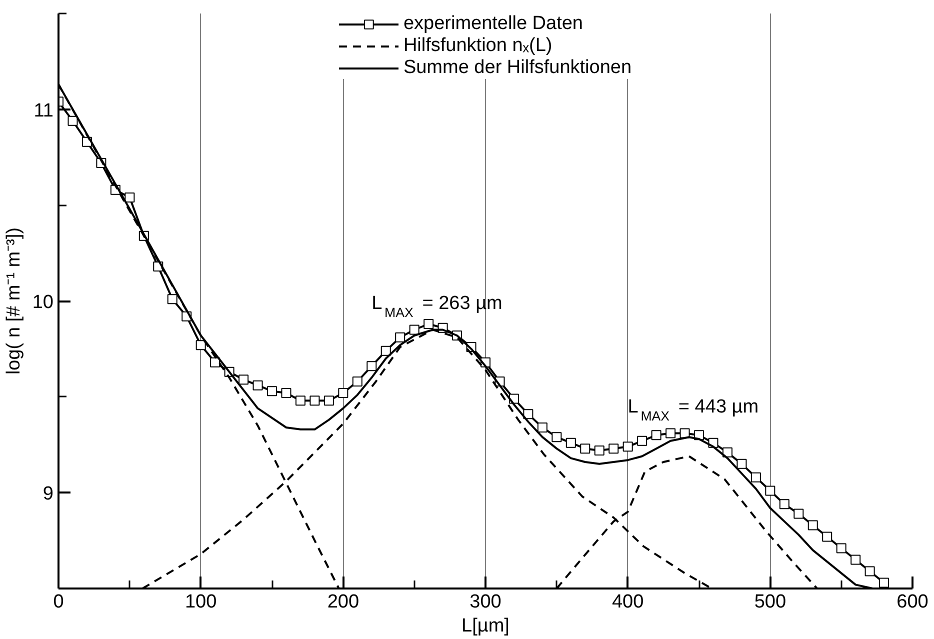 The height and width of the screenshot is (639, 934). I want to click on legend-label: Hilfsfunktion nₓ(L), so click(477, 46).